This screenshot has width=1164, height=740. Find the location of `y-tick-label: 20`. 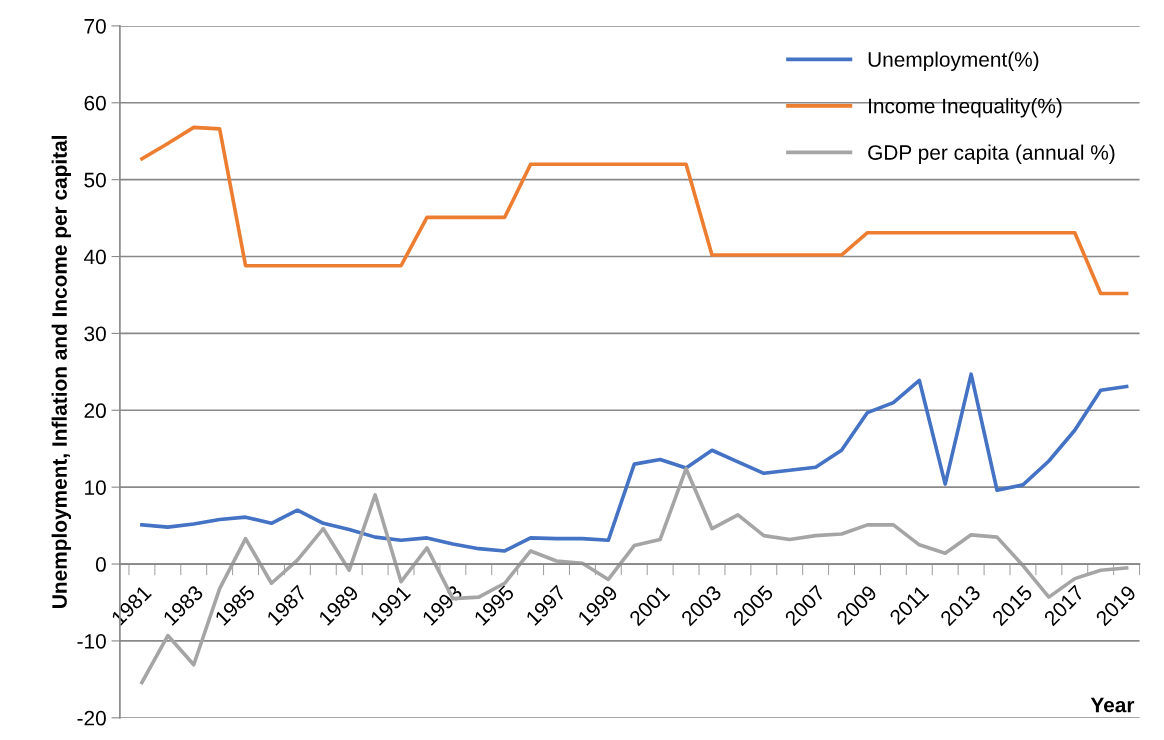

y-tick-label: 20 is located at coordinates (95, 411).